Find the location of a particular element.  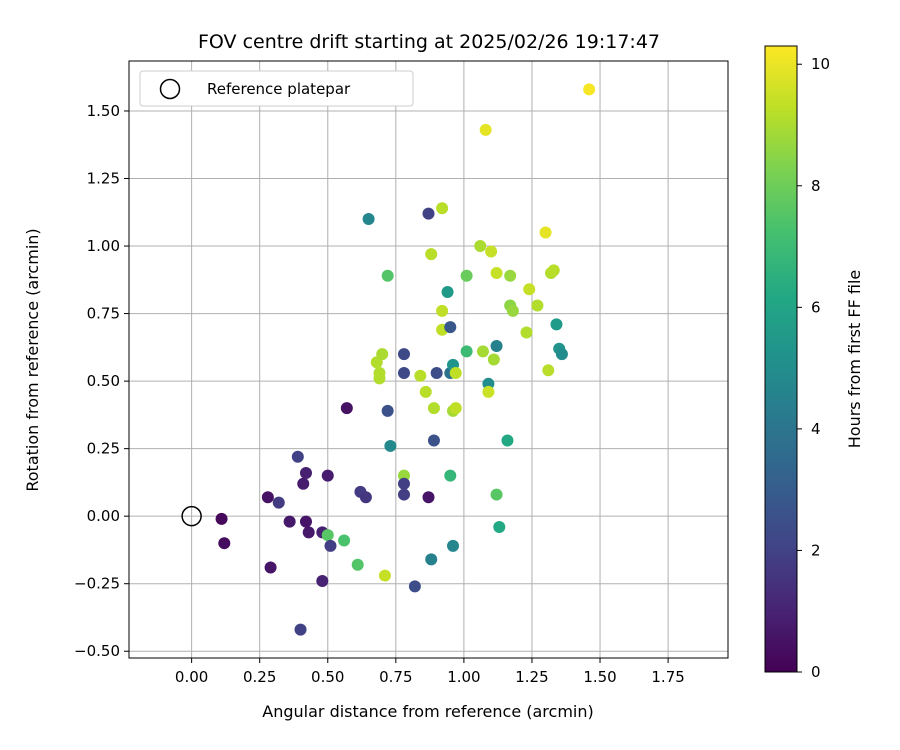

x-tick-label: 0.25 is located at coordinates (259, 677).